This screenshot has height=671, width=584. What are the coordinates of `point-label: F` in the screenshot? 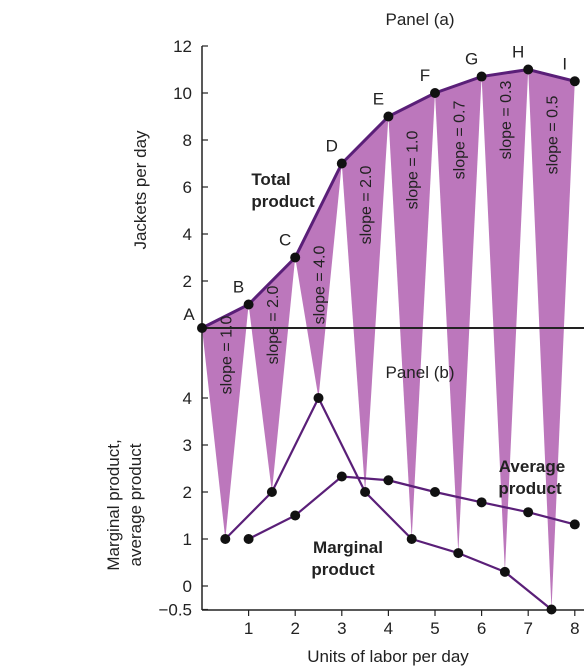 It's located at (425, 75).